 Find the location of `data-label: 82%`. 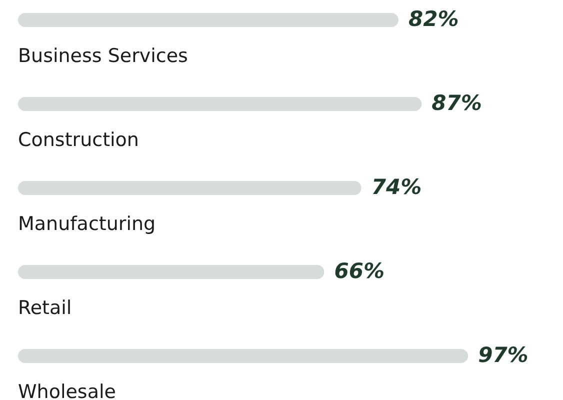

data-label: 82% is located at coordinates (433, 19).